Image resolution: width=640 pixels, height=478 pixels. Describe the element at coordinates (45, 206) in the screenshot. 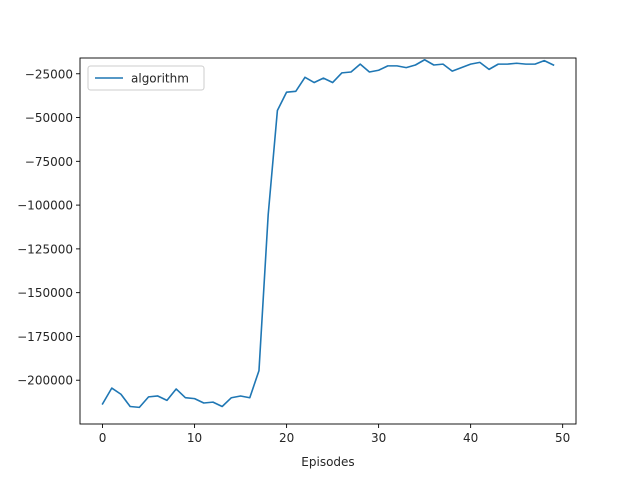

I see `y-tick-label: −100000` at that location.